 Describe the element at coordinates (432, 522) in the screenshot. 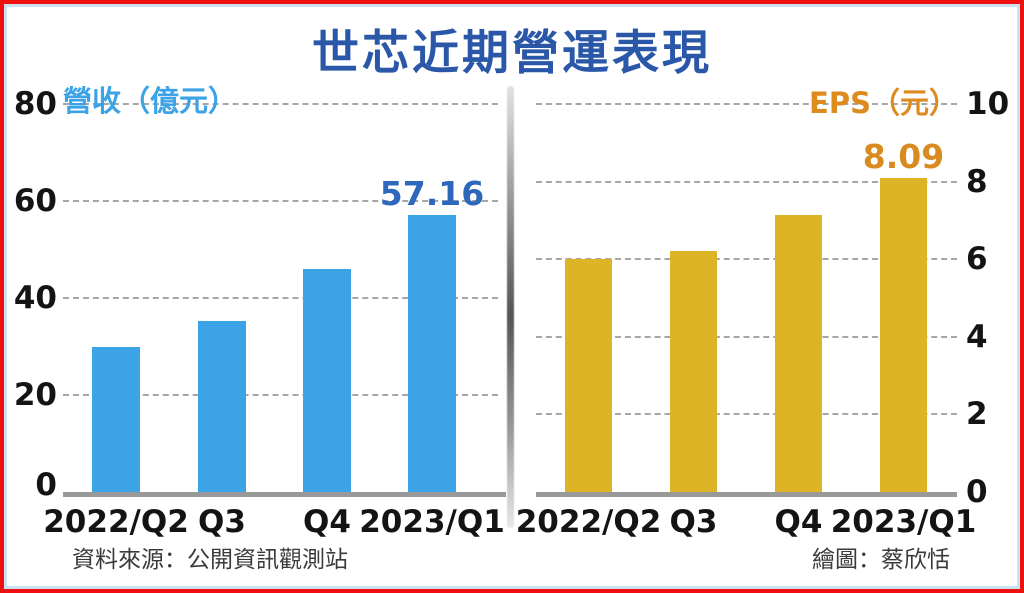

I see `revenue-xtick-2023/Q1: 2023/Q1` at that location.